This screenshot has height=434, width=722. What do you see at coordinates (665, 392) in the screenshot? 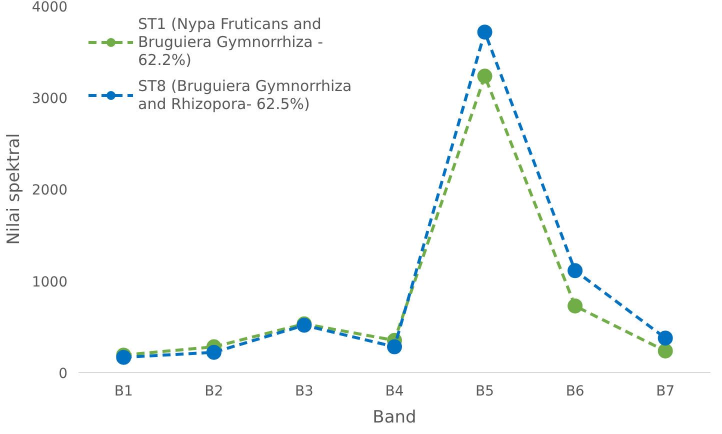
I see `x-tick-label: B7` at bounding box center [665, 392].